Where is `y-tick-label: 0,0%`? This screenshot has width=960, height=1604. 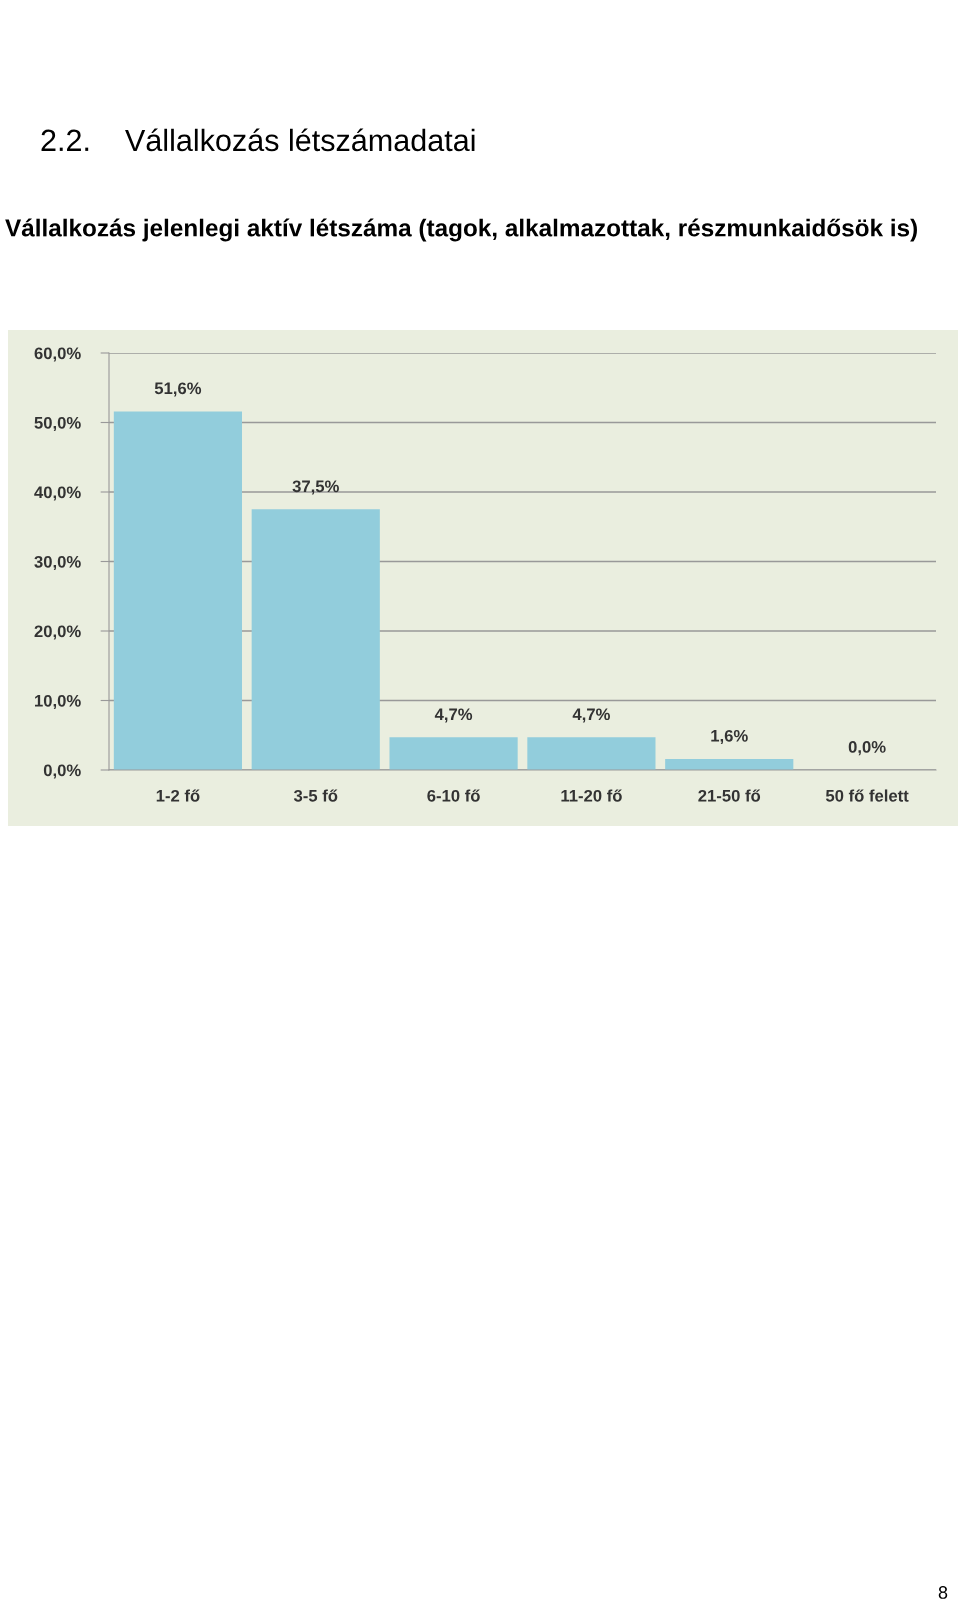 y-tick-label: 0,0% is located at coordinates (62, 771).